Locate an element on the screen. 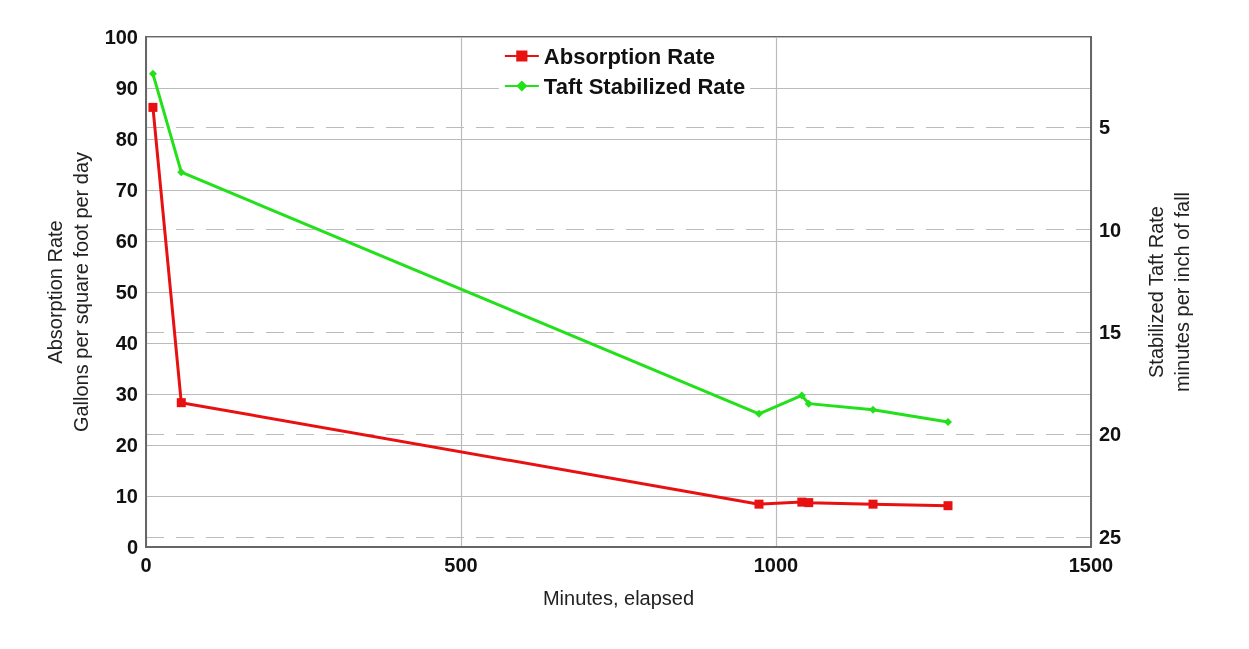 The height and width of the screenshot is (649, 1249). y-tick-label: 70 is located at coordinates (126, 190).